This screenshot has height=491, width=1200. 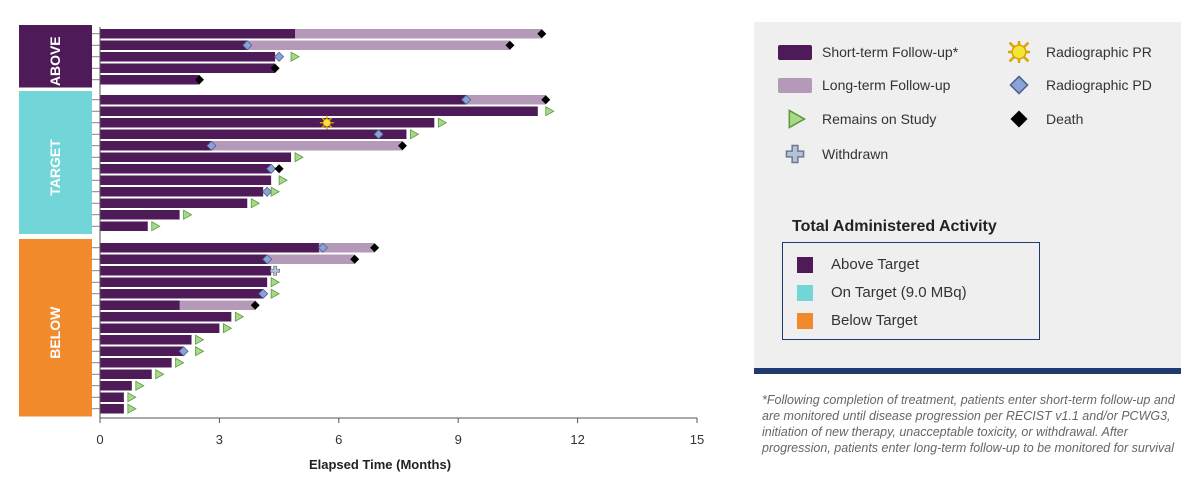 I want to click on short-legend-icon, so click(x=795, y=52).